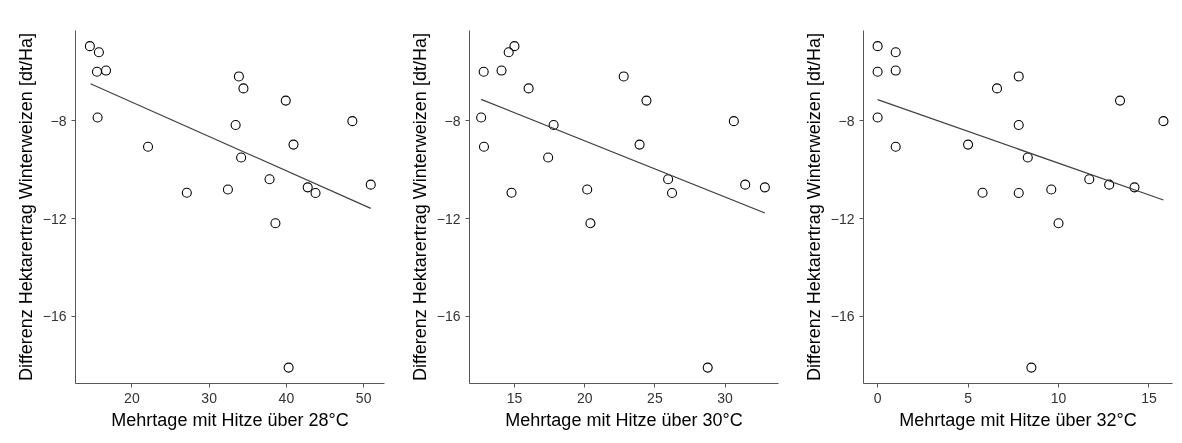 The width and height of the screenshot is (1182, 443). Describe the element at coordinates (230, 419) in the screenshot. I see `x-axis-title: Mehrtage mit Hitze über 28°C` at that location.